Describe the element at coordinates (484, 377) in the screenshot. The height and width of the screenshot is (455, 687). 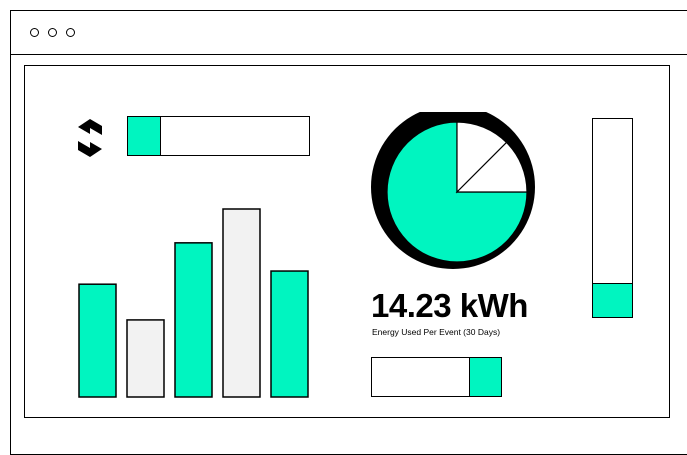
I see `bottom-progress-fill` at that location.